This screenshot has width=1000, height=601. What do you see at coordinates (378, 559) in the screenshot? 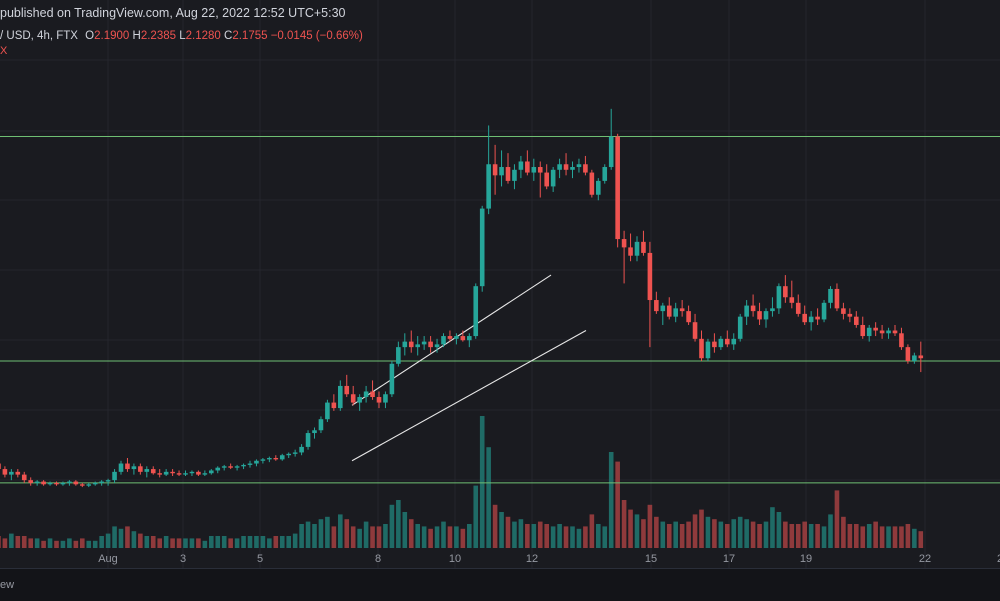
I see `x-tick-label: 8` at bounding box center [378, 559].